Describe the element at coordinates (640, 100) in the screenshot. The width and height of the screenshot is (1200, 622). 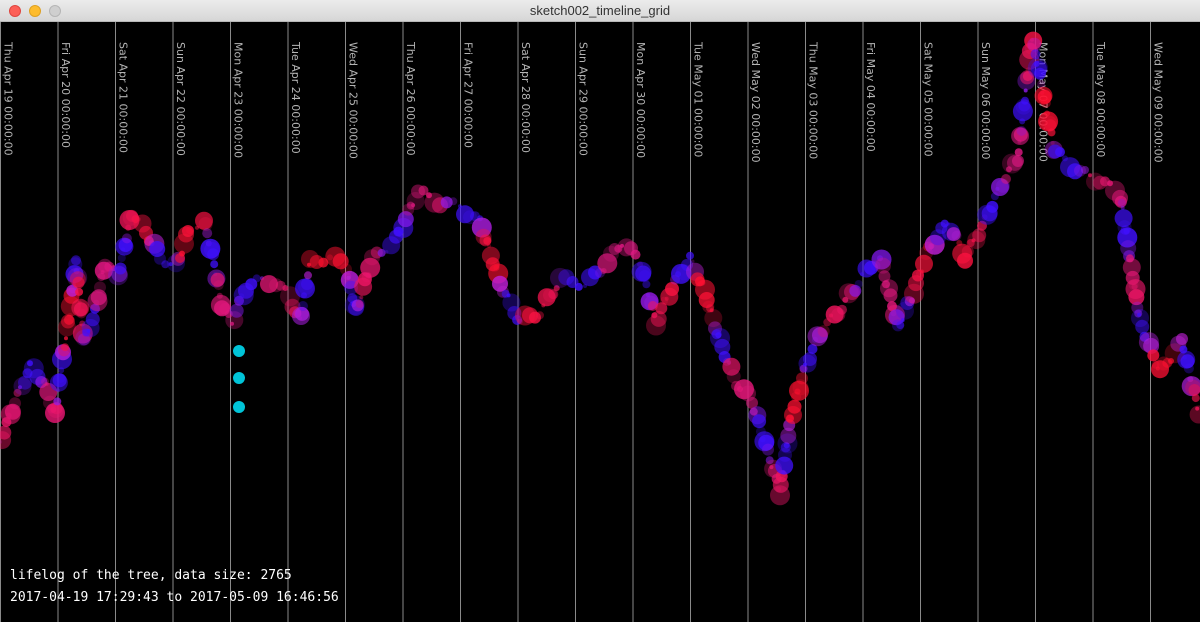
I see `day-label: Mon Apr 30 00:00:00` at that location.